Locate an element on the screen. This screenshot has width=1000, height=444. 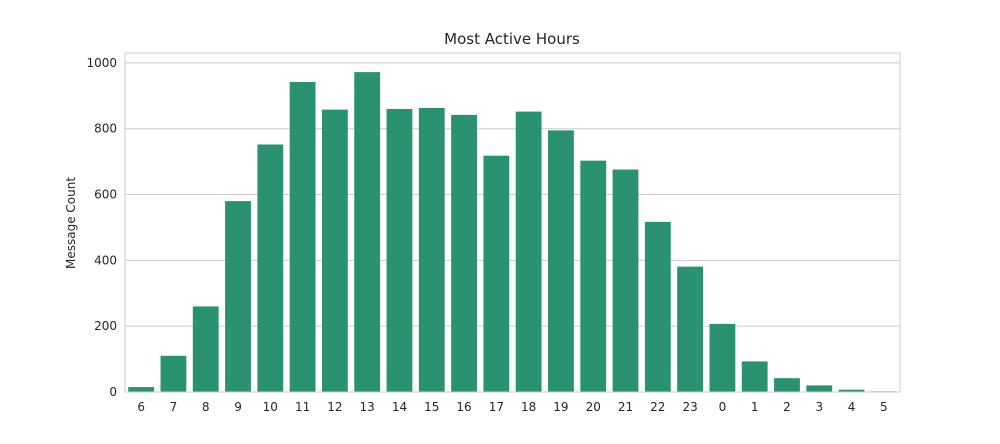
x-tick-label: 15 is located at coordinates (431, 407).